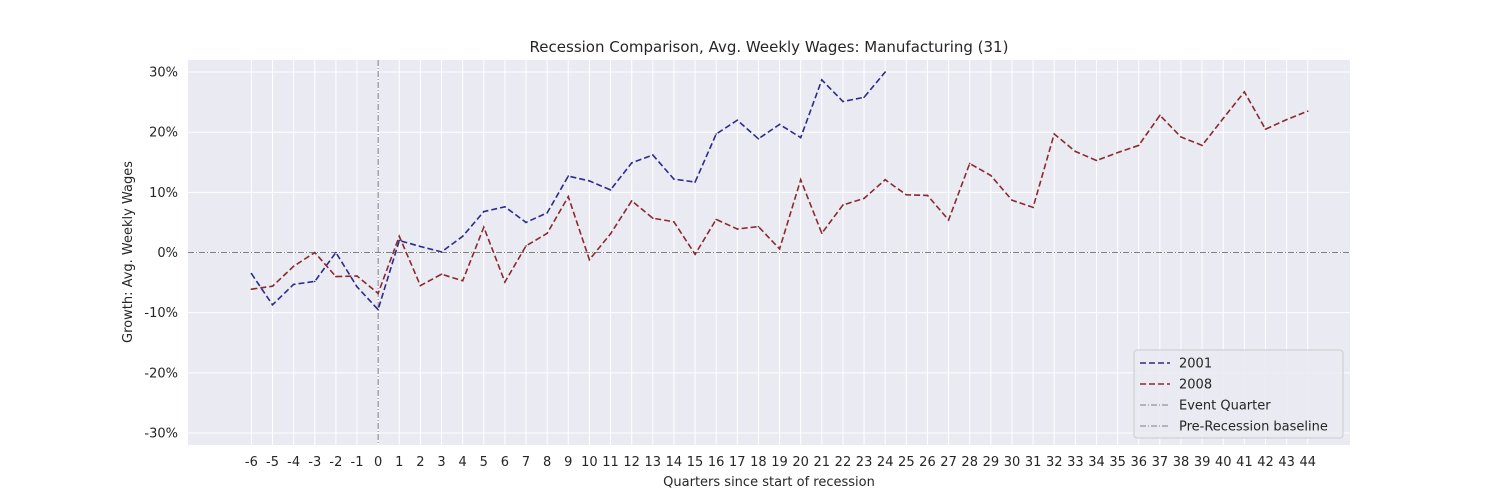 The width and height of the screenshot is (1500, 500). I want to click on x-tick-label: -6, so click(251, 462).